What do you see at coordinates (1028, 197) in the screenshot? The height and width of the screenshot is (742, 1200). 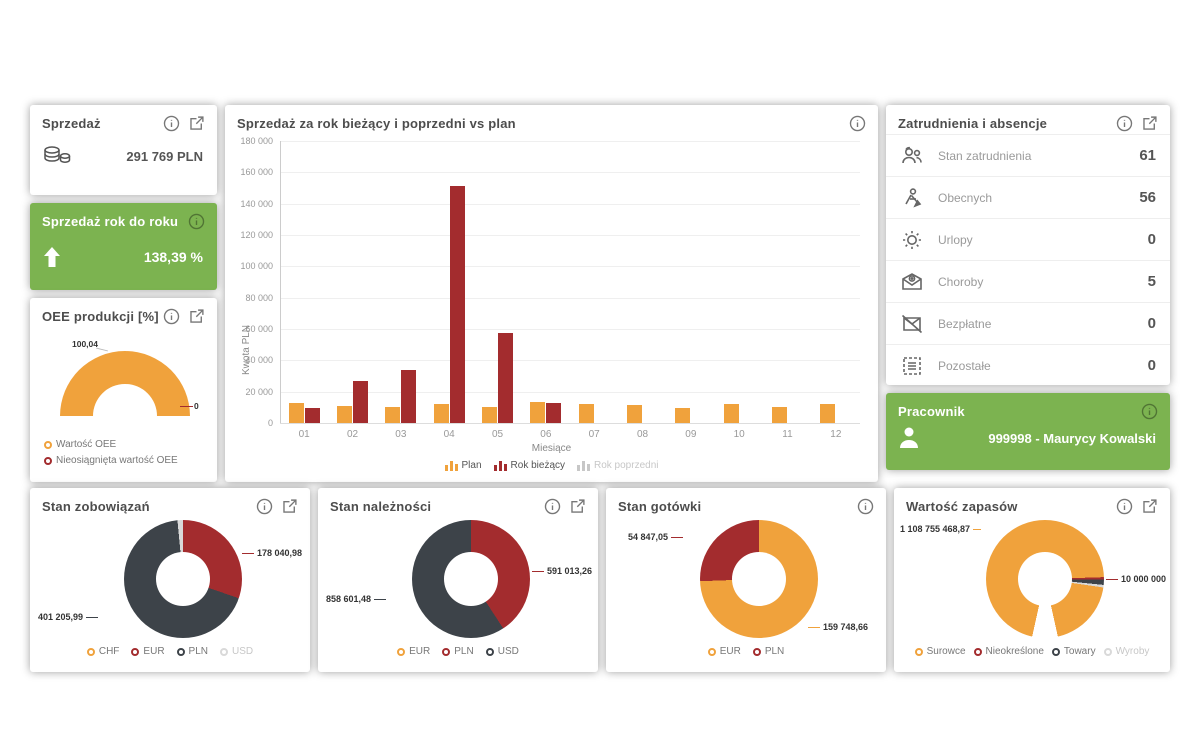 I see `list-item: Obecnych 56` at bounding box center [1028, 197].